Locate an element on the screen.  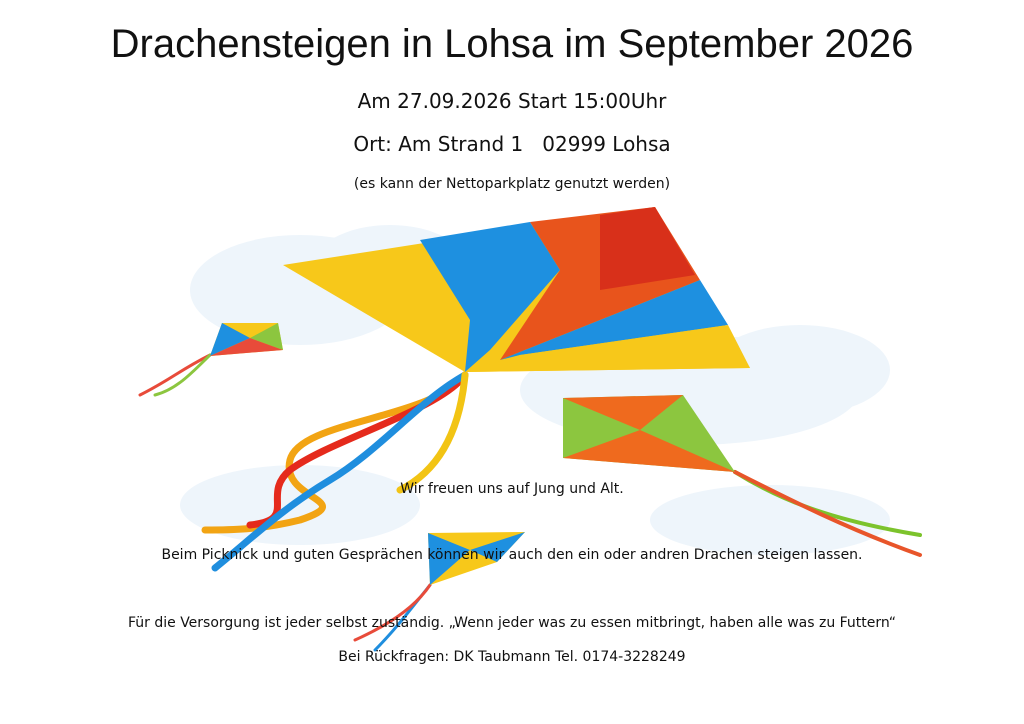
small-kite-right is located at coordinates (649, 433).